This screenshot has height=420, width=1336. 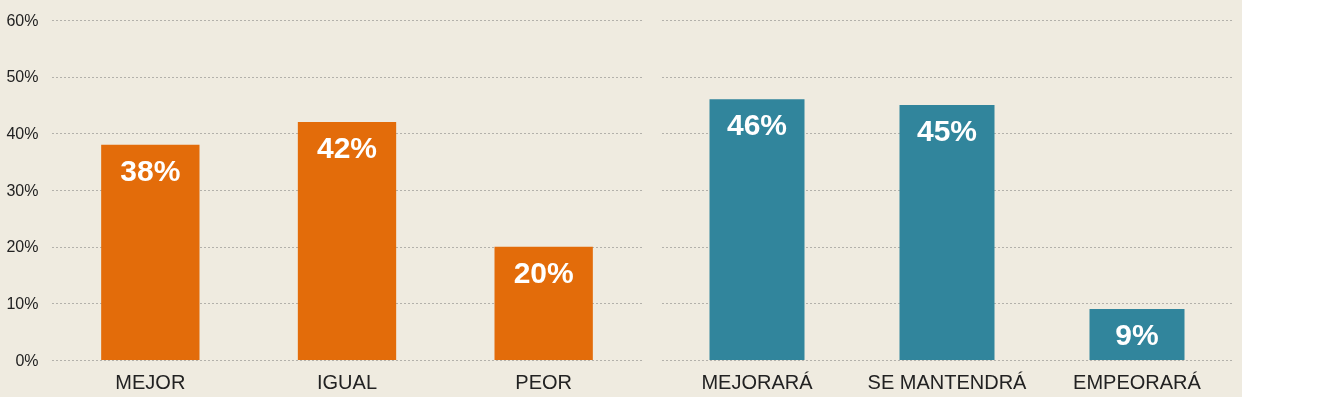 I want to click on y-tick-label: 0%, so click(x=27, y=360).